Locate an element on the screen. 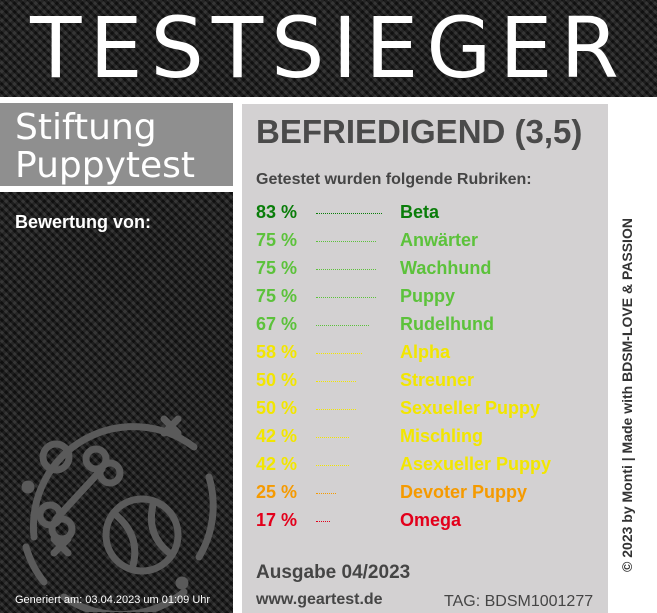 The image size is (657, 613). banner-title: TESTSIEGER is located at coordinates (328, 48).